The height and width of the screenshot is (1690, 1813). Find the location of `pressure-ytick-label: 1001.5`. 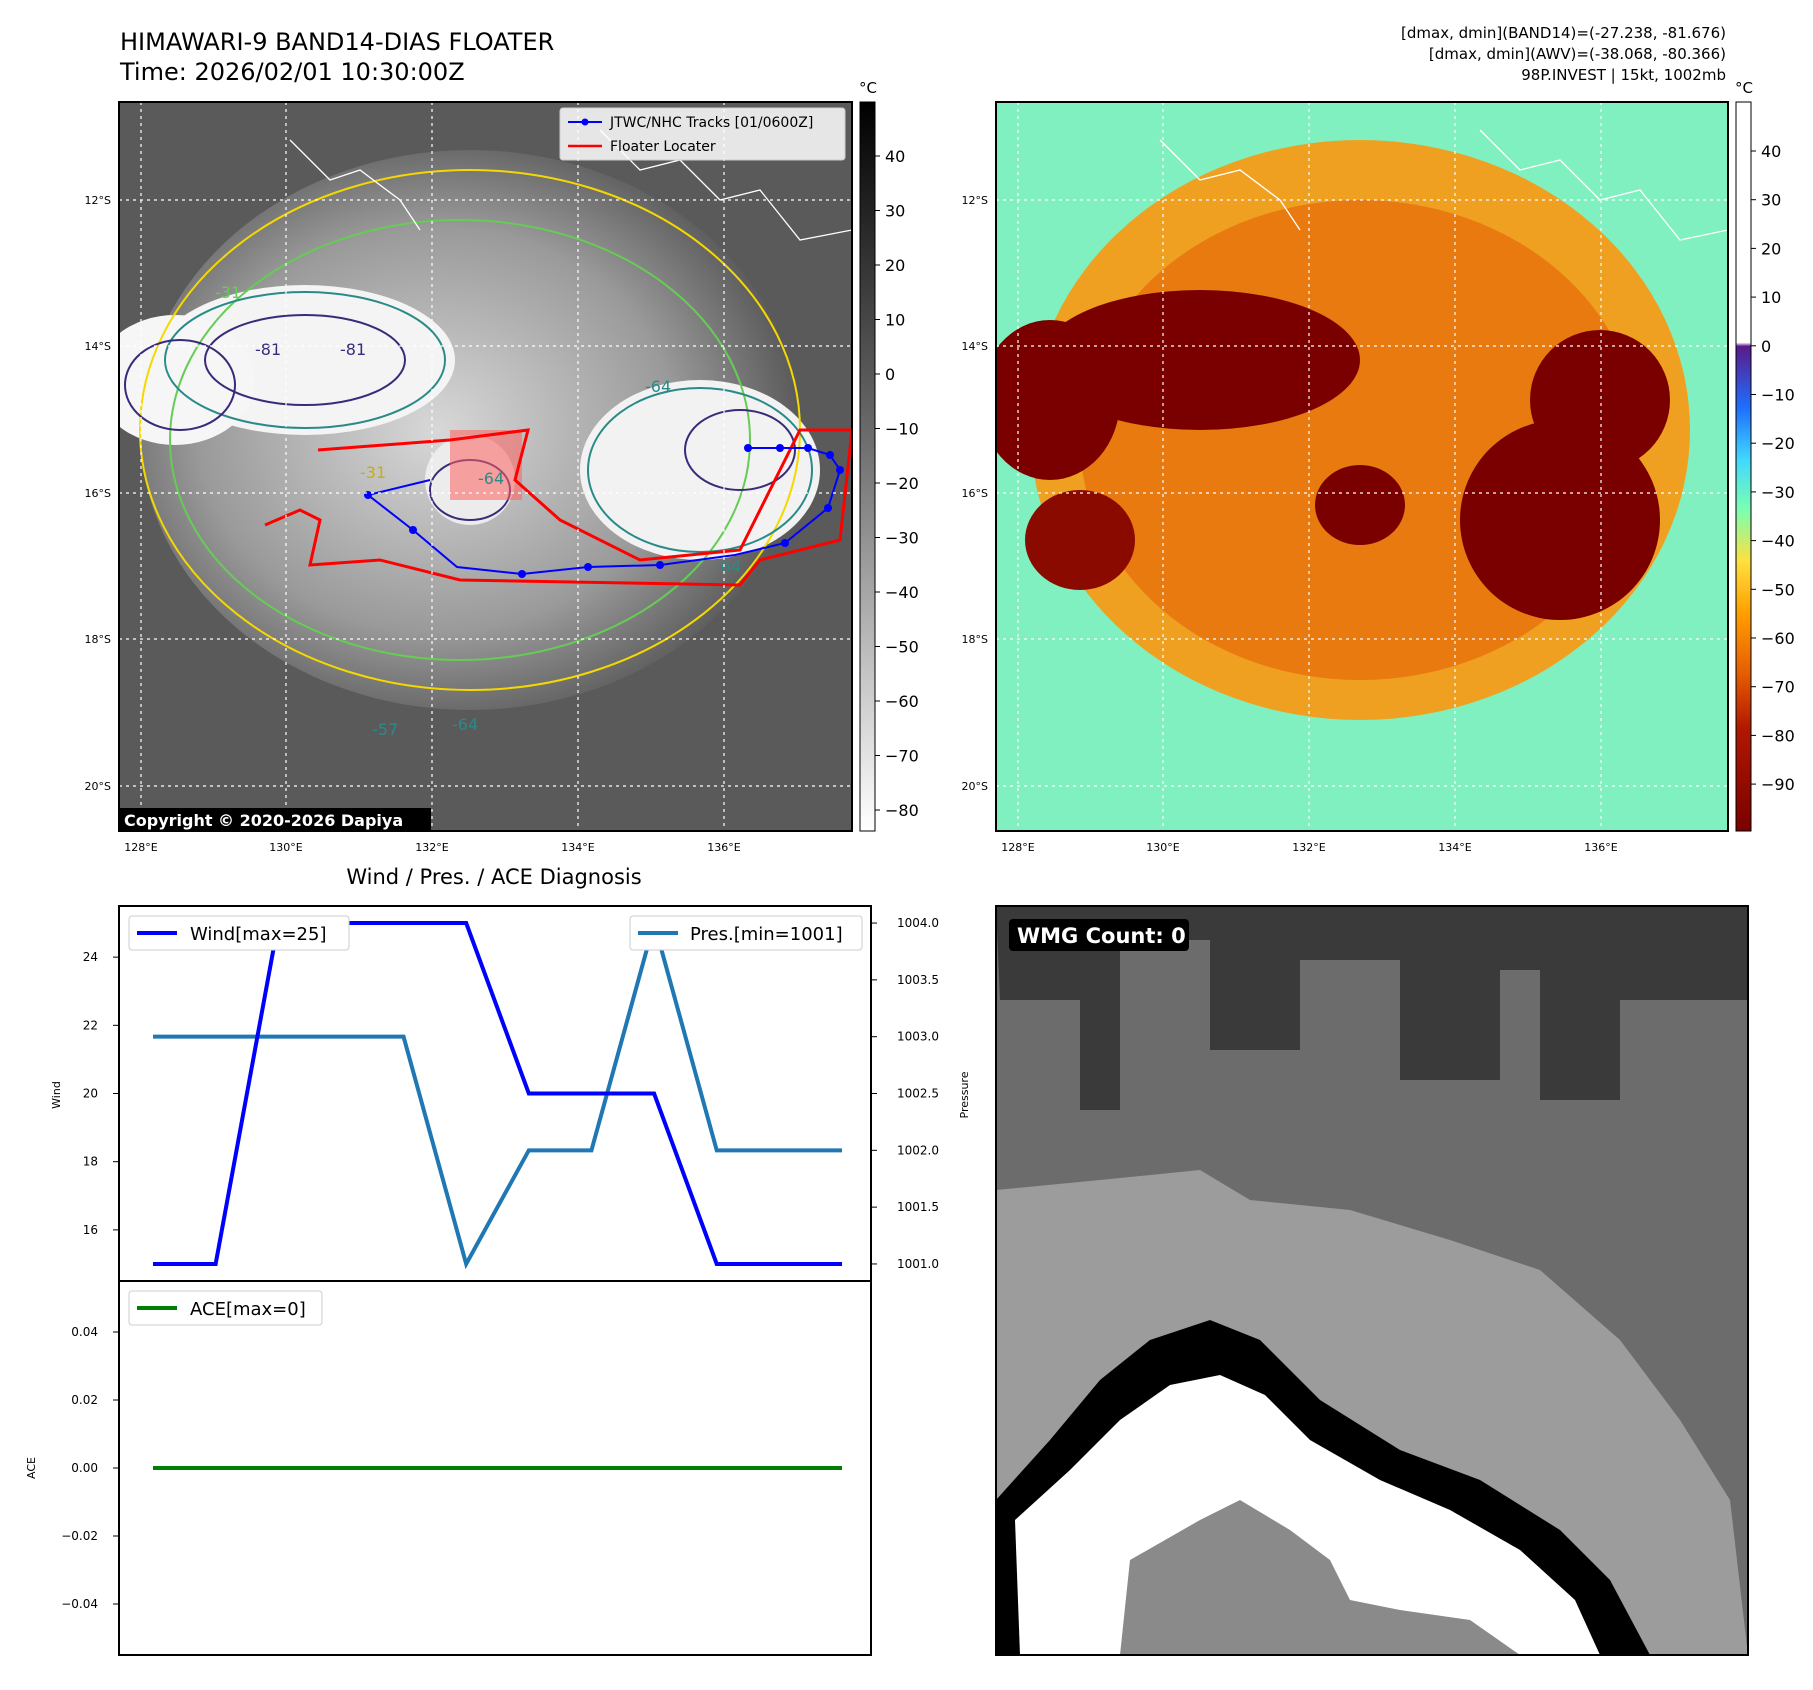

pressure-ytick-label: 1001.5 is located at coordinates (918, 1207).